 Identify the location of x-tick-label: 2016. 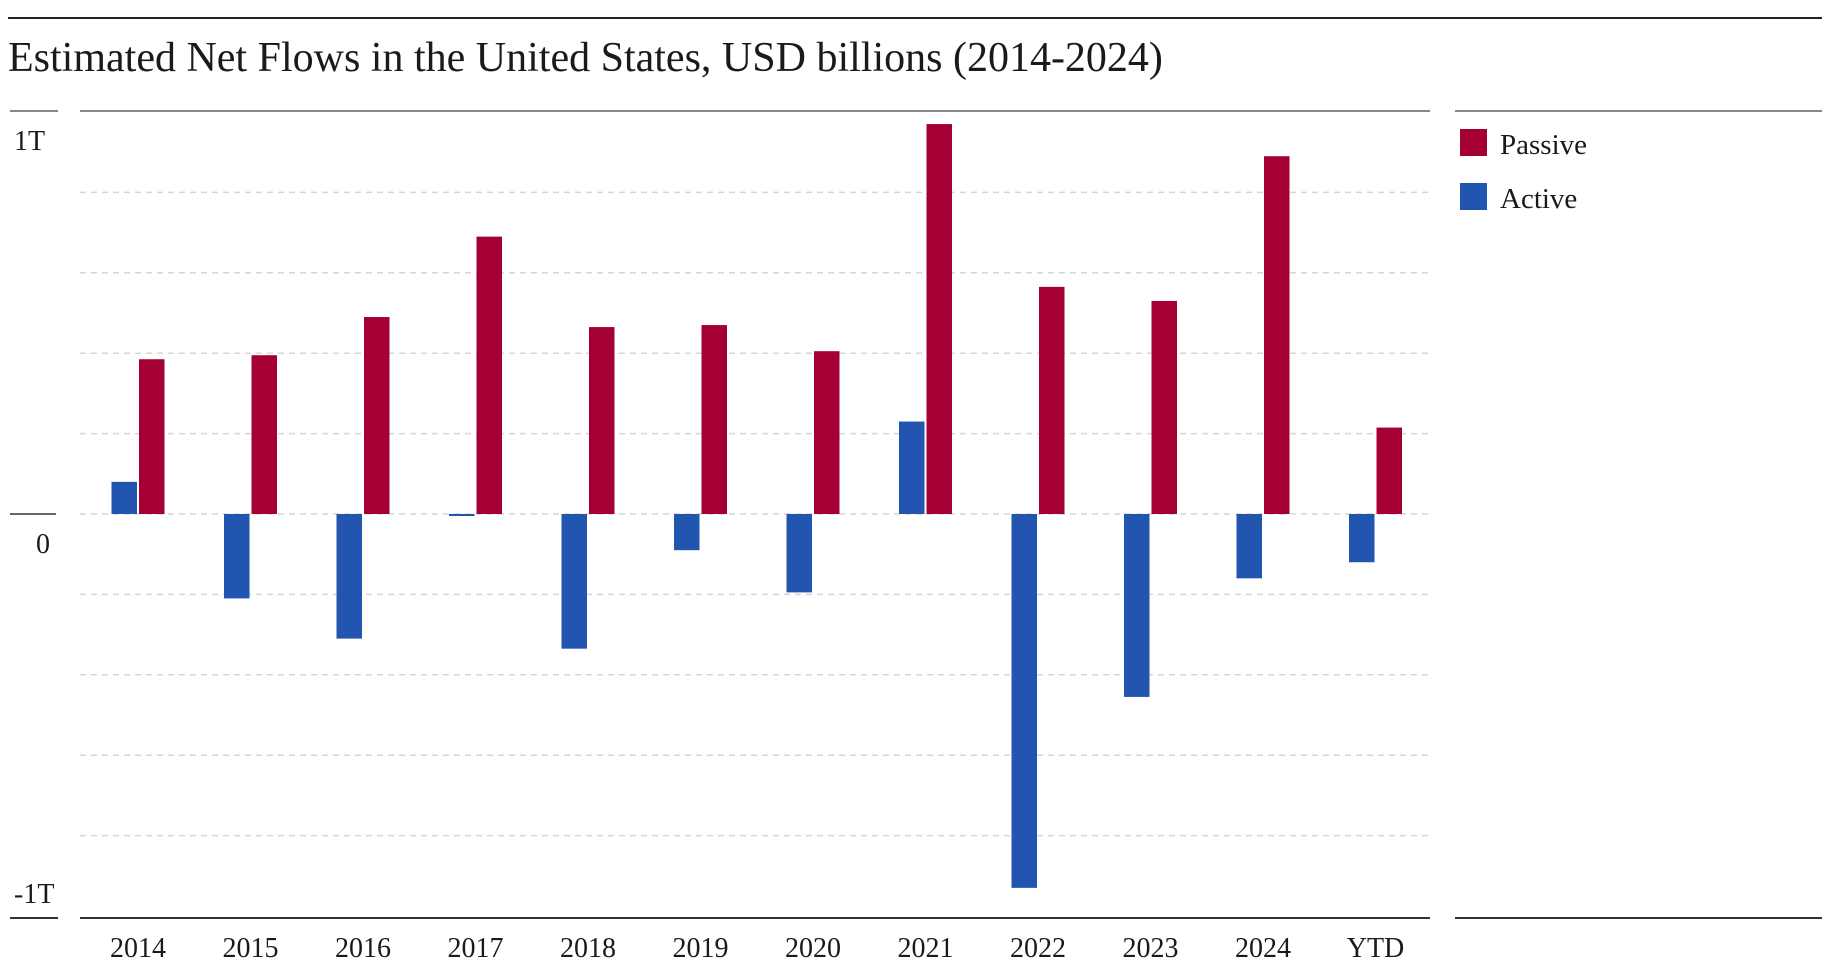
(363, 947).